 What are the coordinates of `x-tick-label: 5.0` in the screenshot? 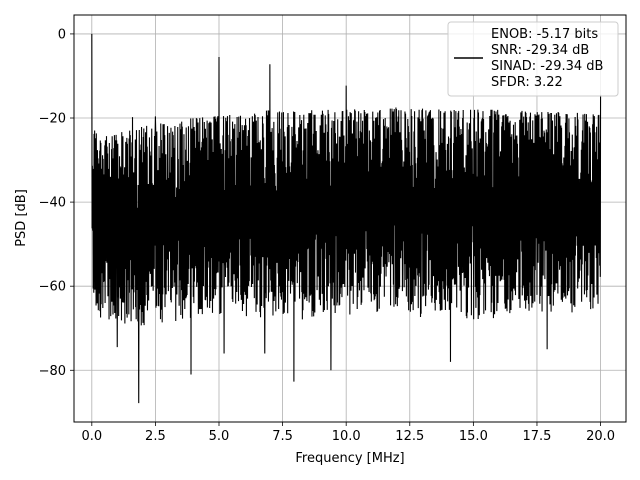 It's located at (219, 436).